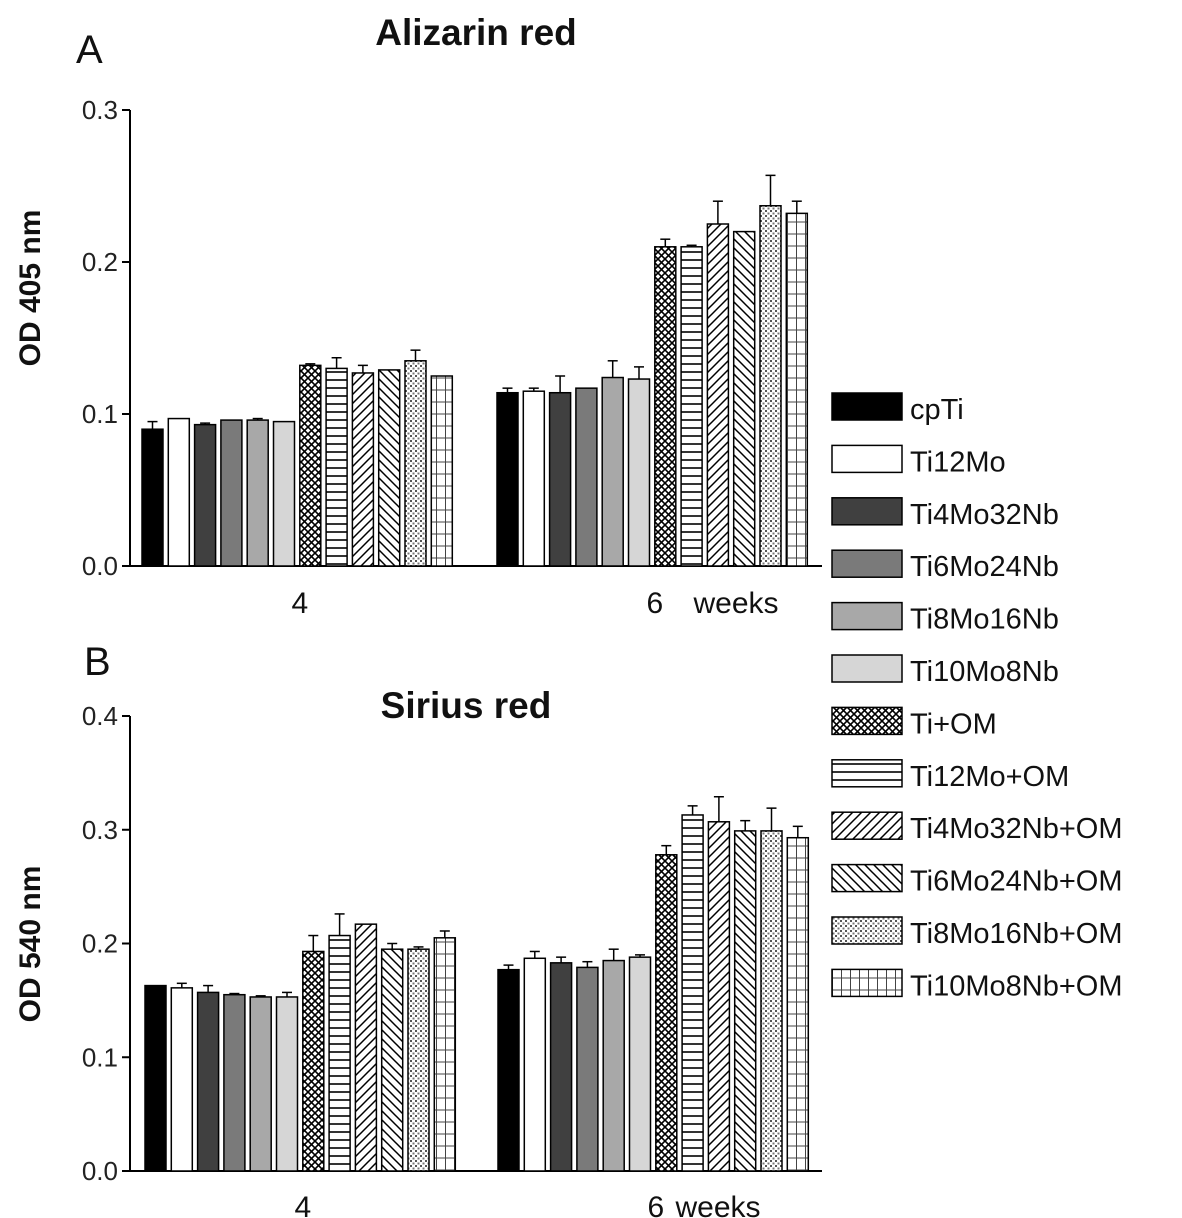 The image size is (1182, 1218). What do you see at coordinates (958, 462) in the screenshot?
I see `legend-label: Ti12Mo` at bounding box center [958, 462].